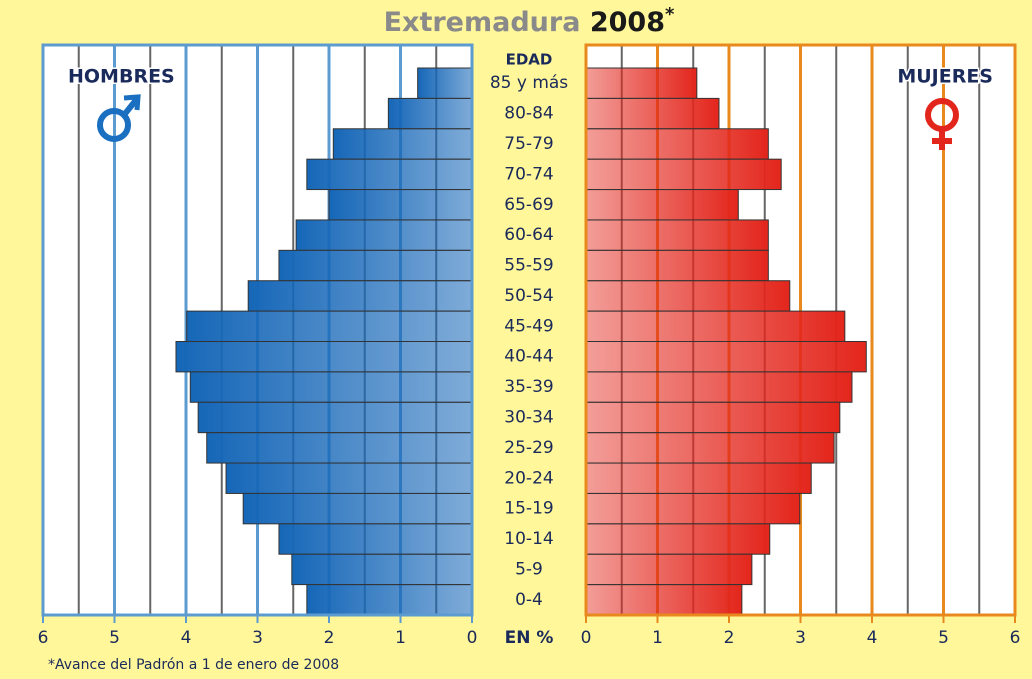  Describe the element at coordinates (528, 114) in the screenshot. I see `category-label: 80-84` at that location.